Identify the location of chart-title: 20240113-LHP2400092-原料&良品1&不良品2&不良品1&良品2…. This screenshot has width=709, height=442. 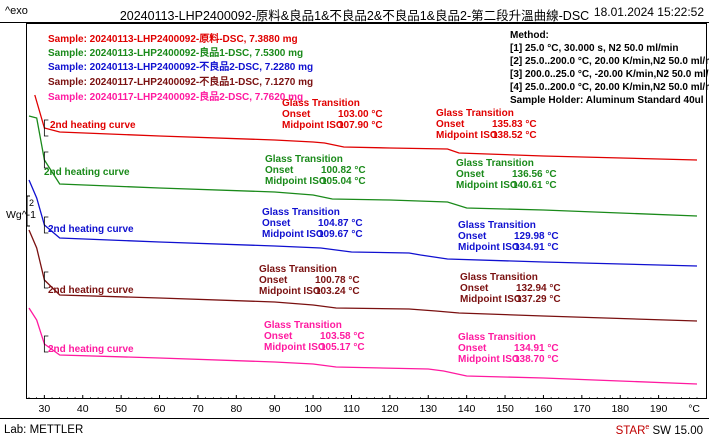
(354, 16).